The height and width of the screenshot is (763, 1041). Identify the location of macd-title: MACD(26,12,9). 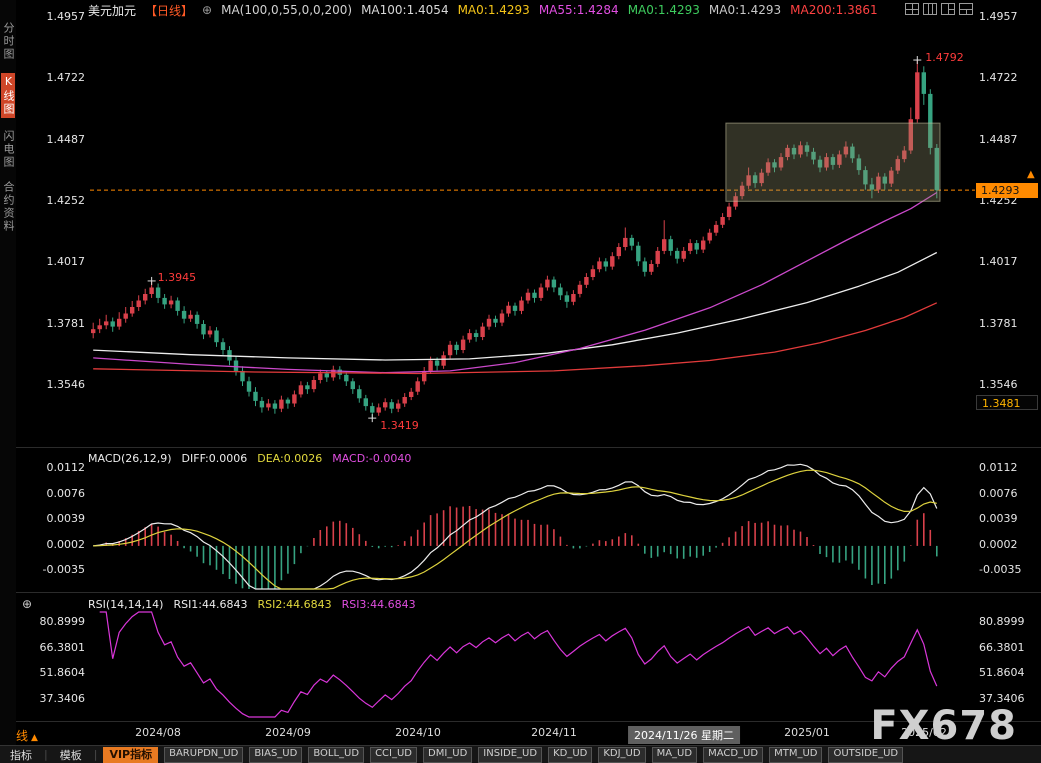
(130, 458).